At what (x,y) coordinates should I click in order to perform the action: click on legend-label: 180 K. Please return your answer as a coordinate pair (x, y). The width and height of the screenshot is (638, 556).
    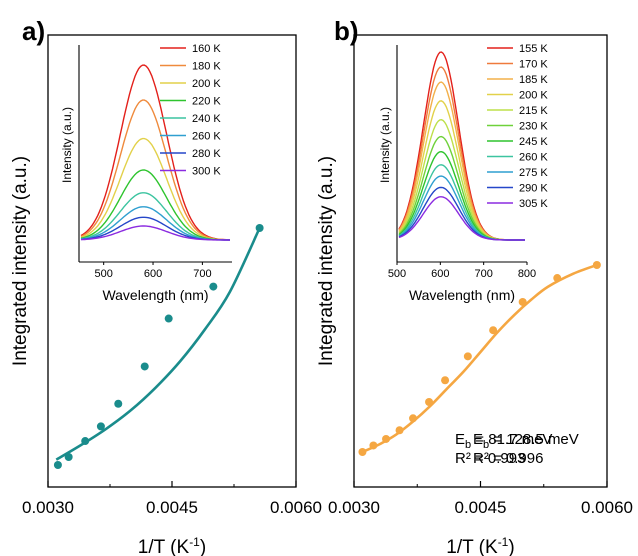
    Looking at the image, I should click on (206, 67).